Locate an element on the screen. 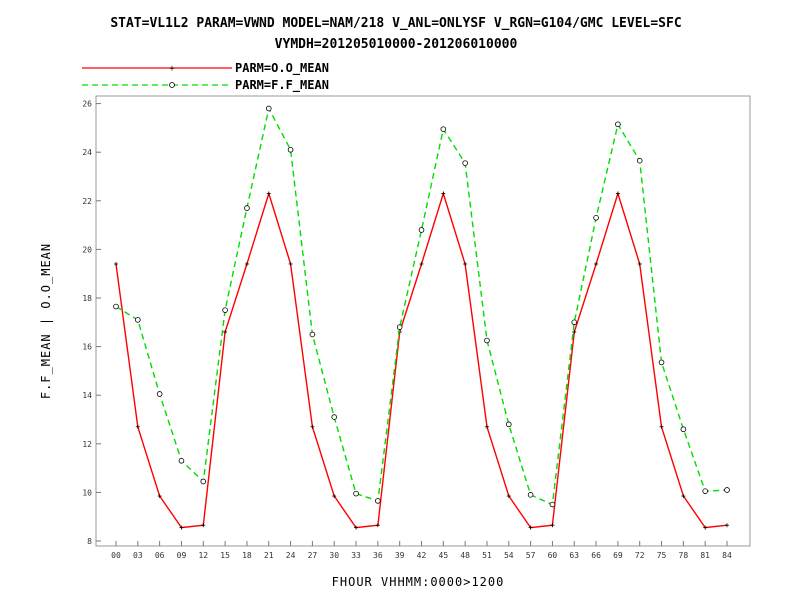 The width and height of the screenshot is (792, 612). y-tick-label: 14 is located at coordinates (87, 395).